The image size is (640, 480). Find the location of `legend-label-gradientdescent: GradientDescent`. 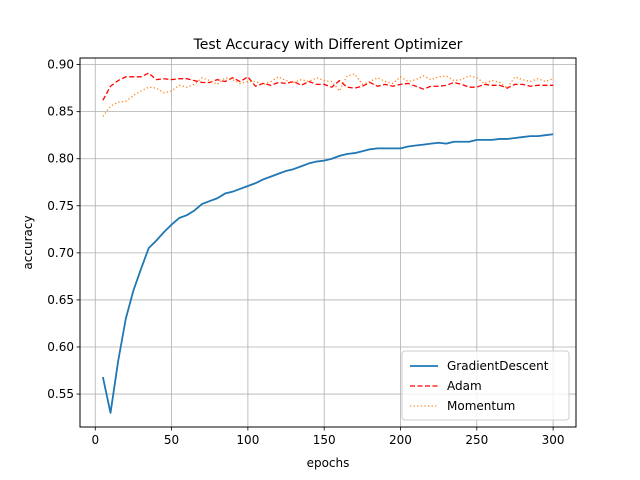

legend-label-gradientdescent: GradientDescent is located at coordinates (498, 366).